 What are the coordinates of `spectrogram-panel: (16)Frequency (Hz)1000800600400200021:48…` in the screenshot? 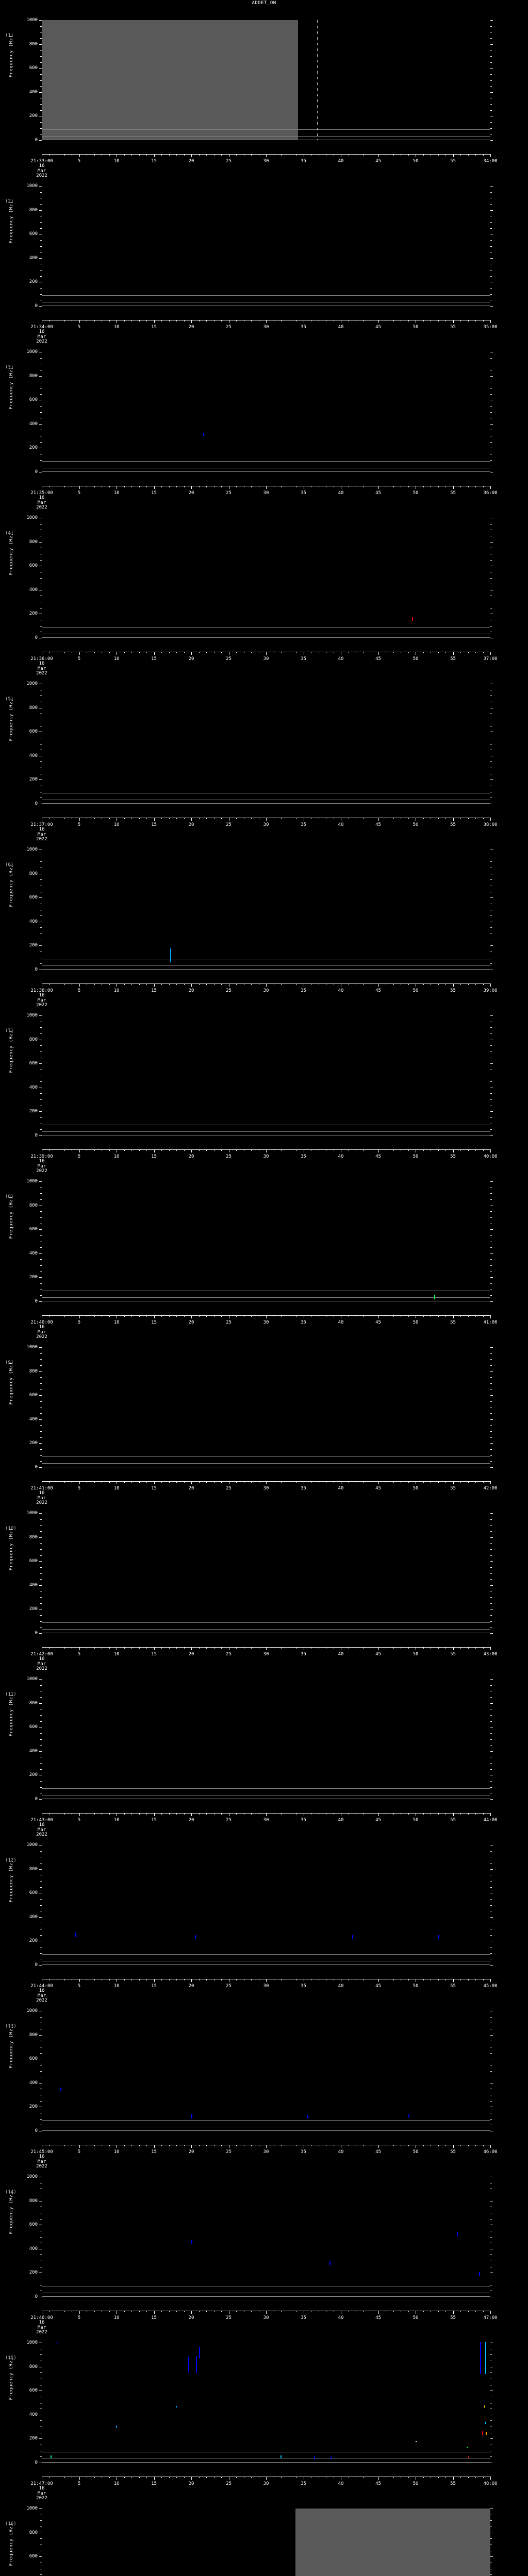 It's located at (264, 2536).